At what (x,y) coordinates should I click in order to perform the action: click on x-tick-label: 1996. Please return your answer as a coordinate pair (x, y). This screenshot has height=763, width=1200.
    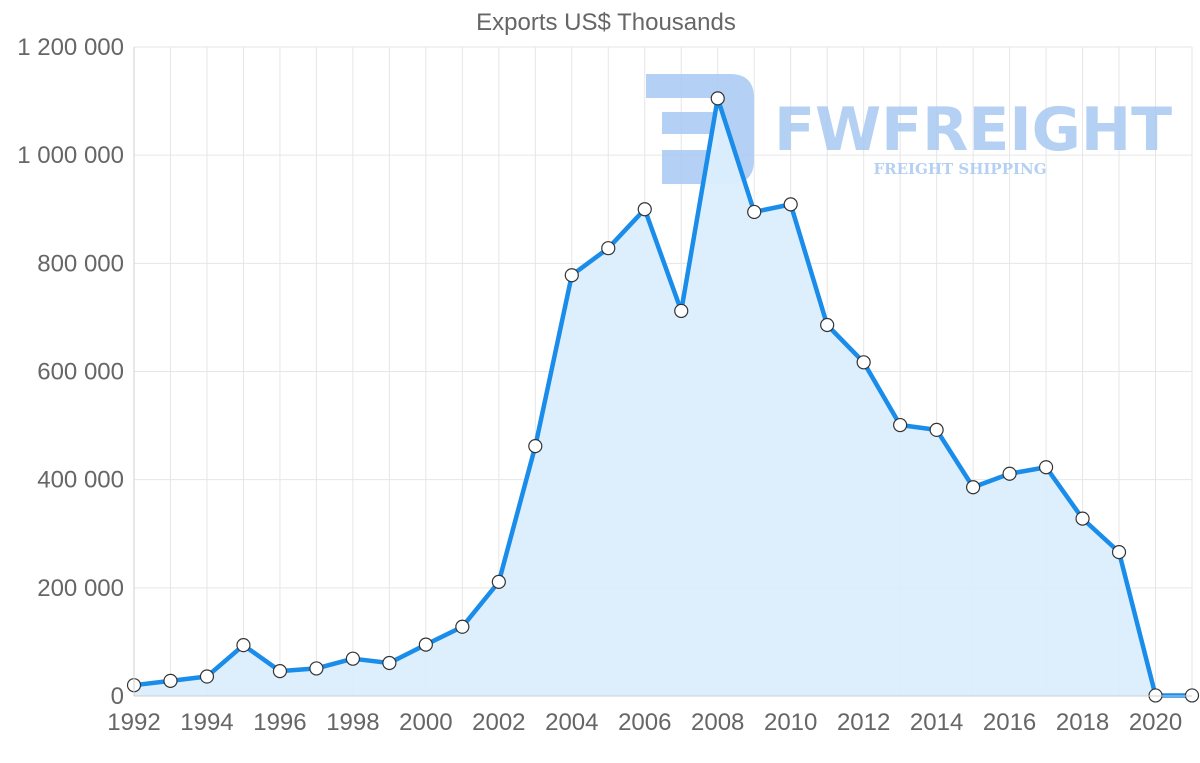
    Looking at the image, I should click on (279, 722).